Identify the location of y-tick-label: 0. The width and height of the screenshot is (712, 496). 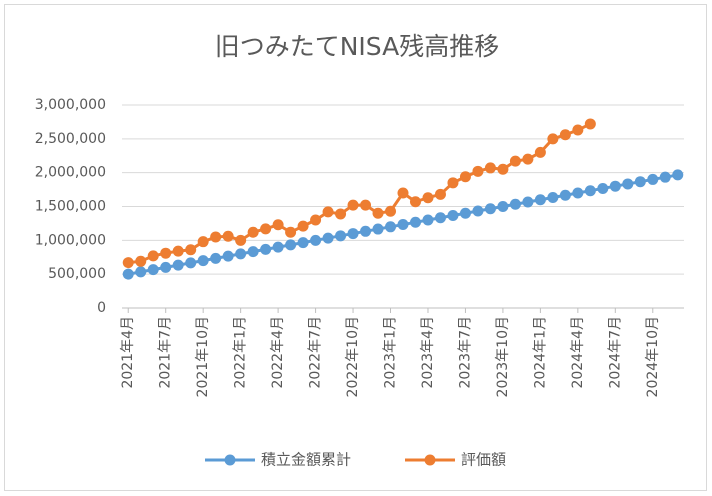
(101, 308).